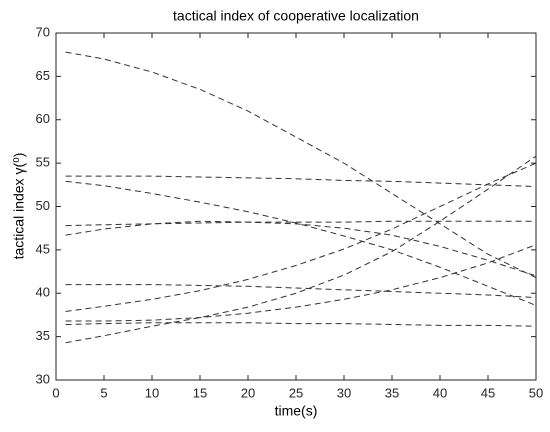 This screenshot has width=550, height=432. I want to click on x-tick-label: 30, so click(344, 392).